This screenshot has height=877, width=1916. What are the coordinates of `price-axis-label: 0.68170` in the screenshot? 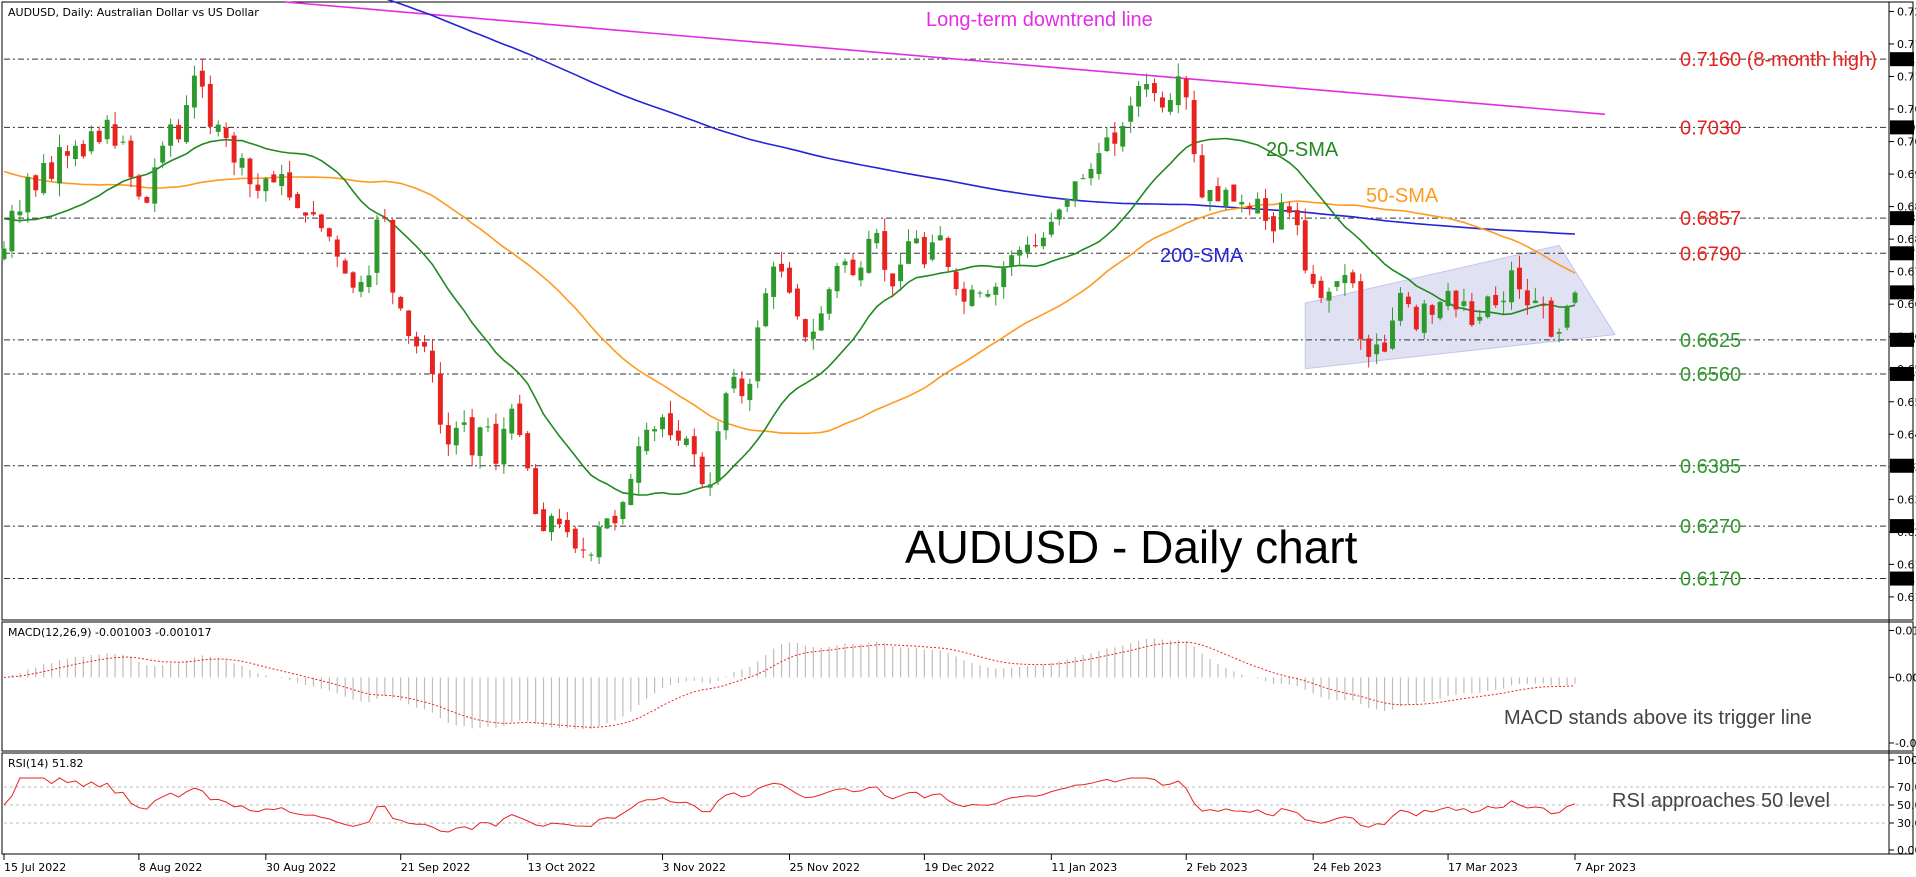 It's located at (1906, 239).